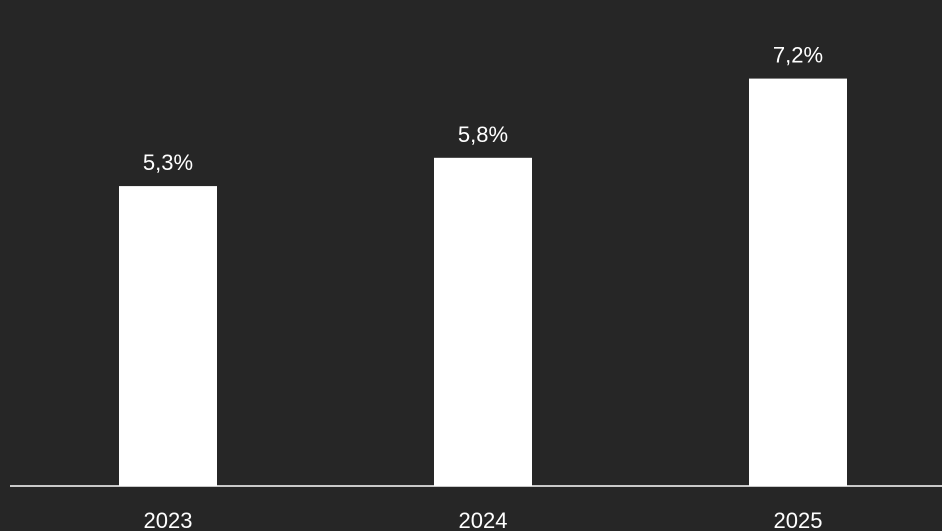  Describe the element at coordinates (483, 134) in the screenshot. I see `value-label-2024: 5,8%` at that location.